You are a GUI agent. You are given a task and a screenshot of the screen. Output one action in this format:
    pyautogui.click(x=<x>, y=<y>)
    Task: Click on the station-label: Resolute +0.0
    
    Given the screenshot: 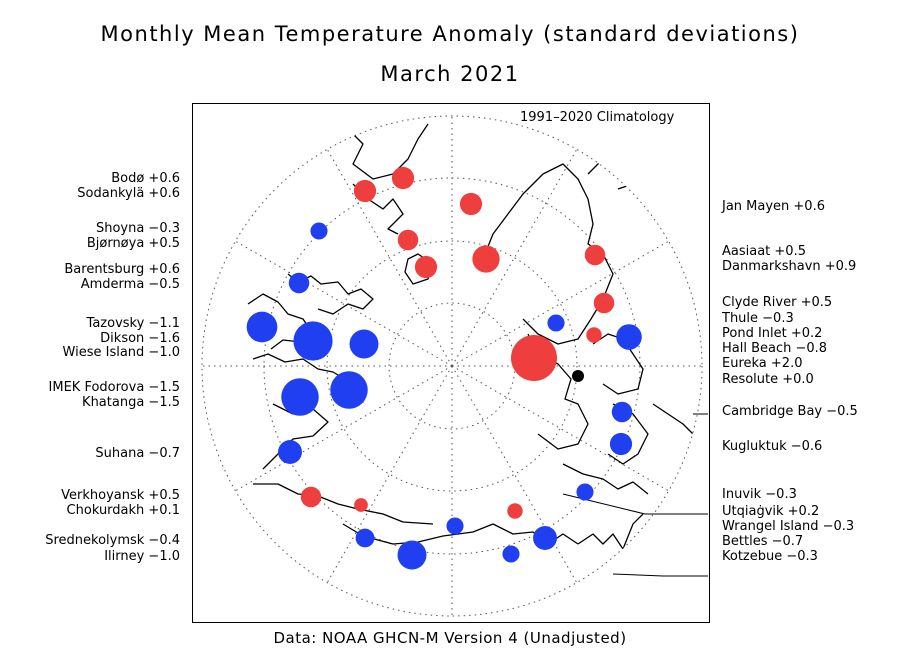 What is the action you would take?
    pyautogui.click(x=768, y=379)
    